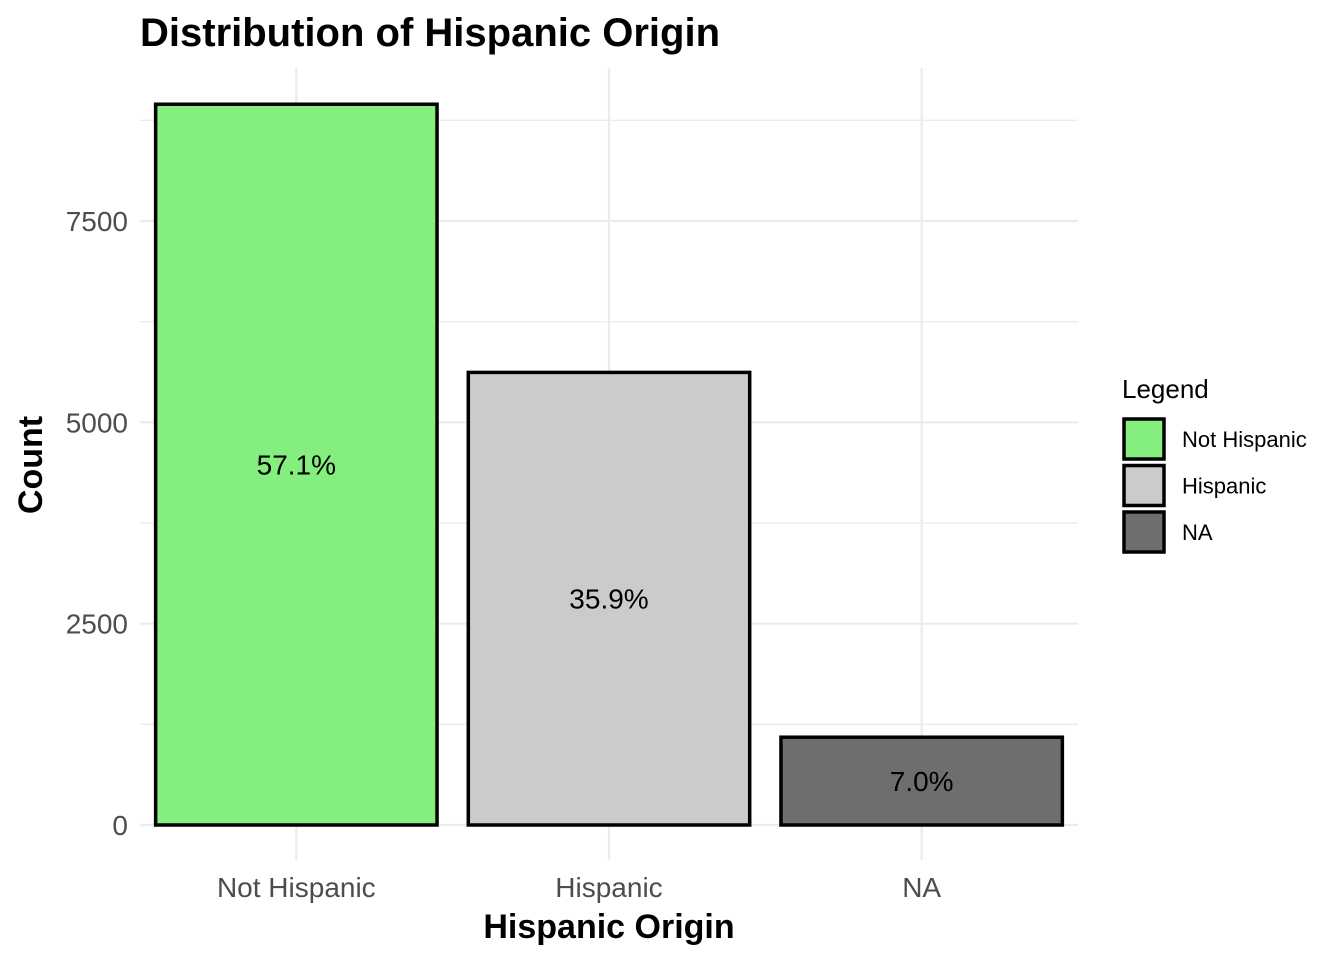 The width and height of the screenshot is (1344, 960). What do you see at coordinates (97, 221) in the screenshot?
I see `y-tick-label: 7500` at bounding box center [97, 221].